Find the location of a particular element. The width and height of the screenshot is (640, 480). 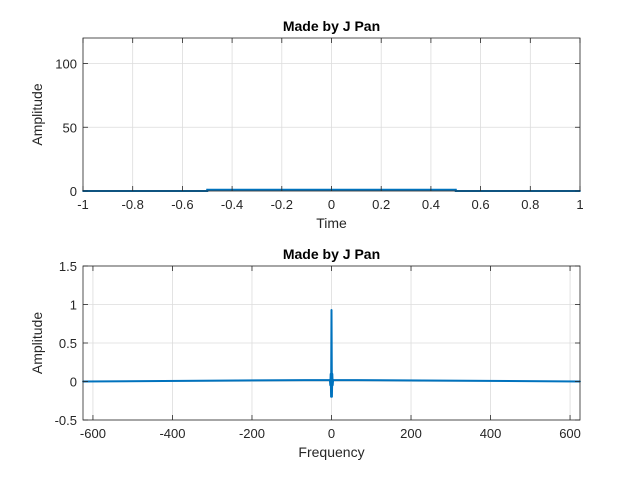

freq-x-tick-label: 600 is located at coordinates (570, 433).